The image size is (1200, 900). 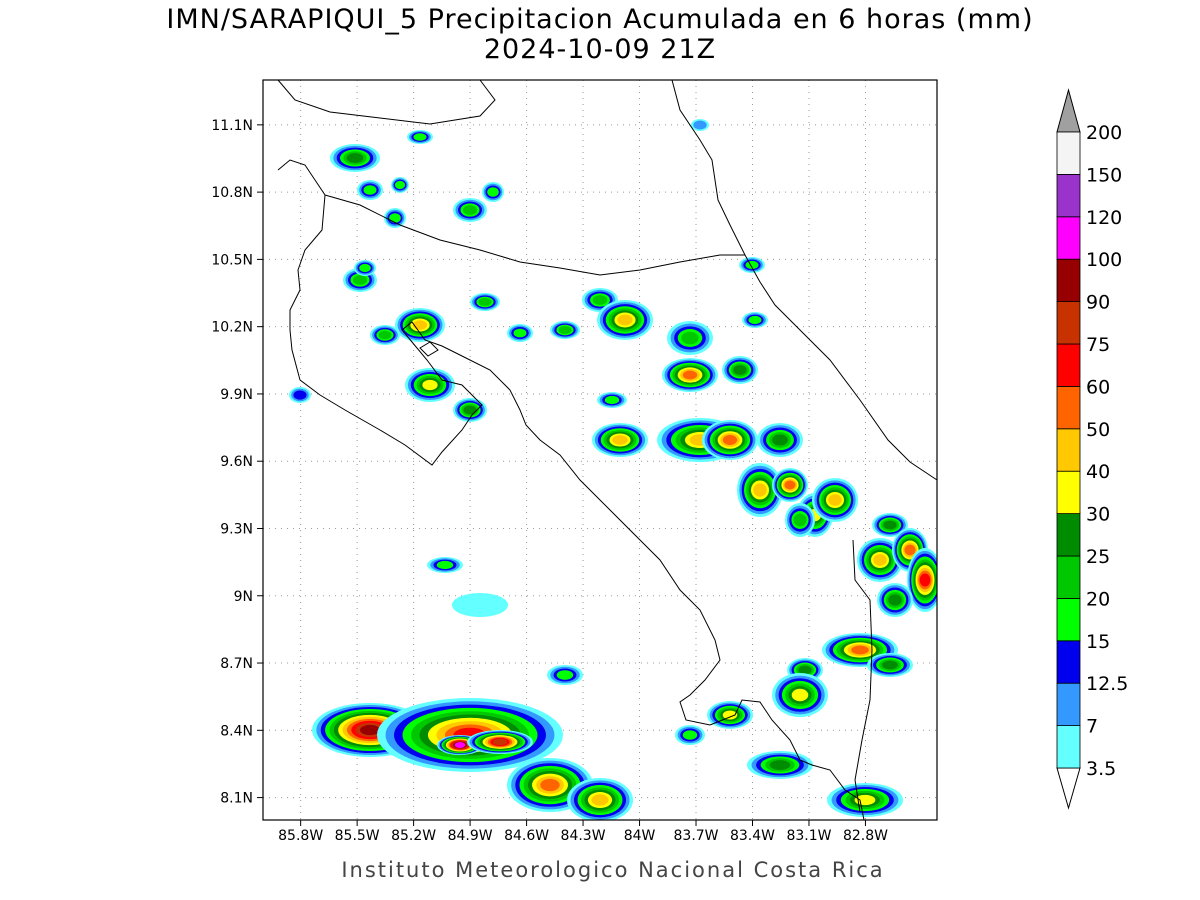 What do you see at coordinates (1098, 557) in the screenshot?
I see `colorbar-label: 25` at bounding box center [1098, 557].